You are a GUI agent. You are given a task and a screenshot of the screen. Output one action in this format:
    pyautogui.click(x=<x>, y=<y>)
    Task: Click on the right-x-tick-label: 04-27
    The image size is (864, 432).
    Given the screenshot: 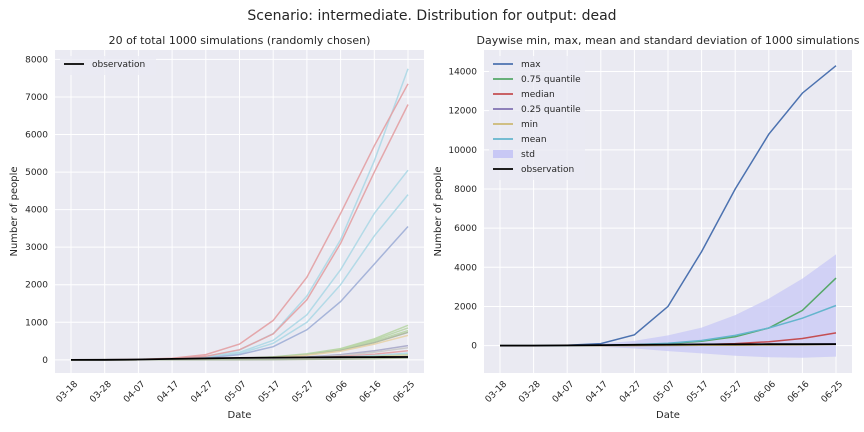 What is the action you would take?
    pyautogui.click(x=631, y=392)
    